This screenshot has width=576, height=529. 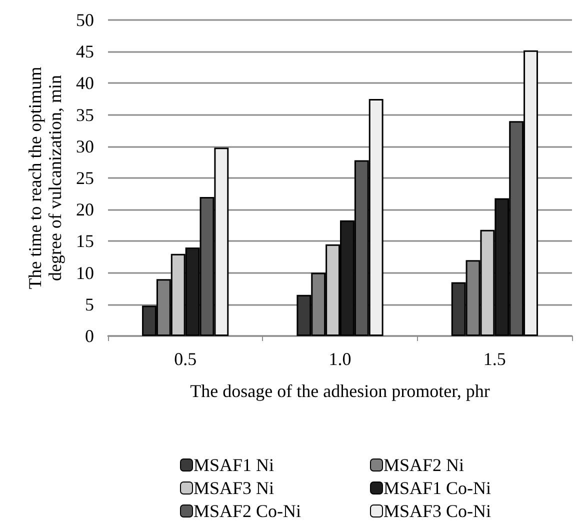 I want to click on legend-label: MSAF1 Ni, so click(x=234, y=465).